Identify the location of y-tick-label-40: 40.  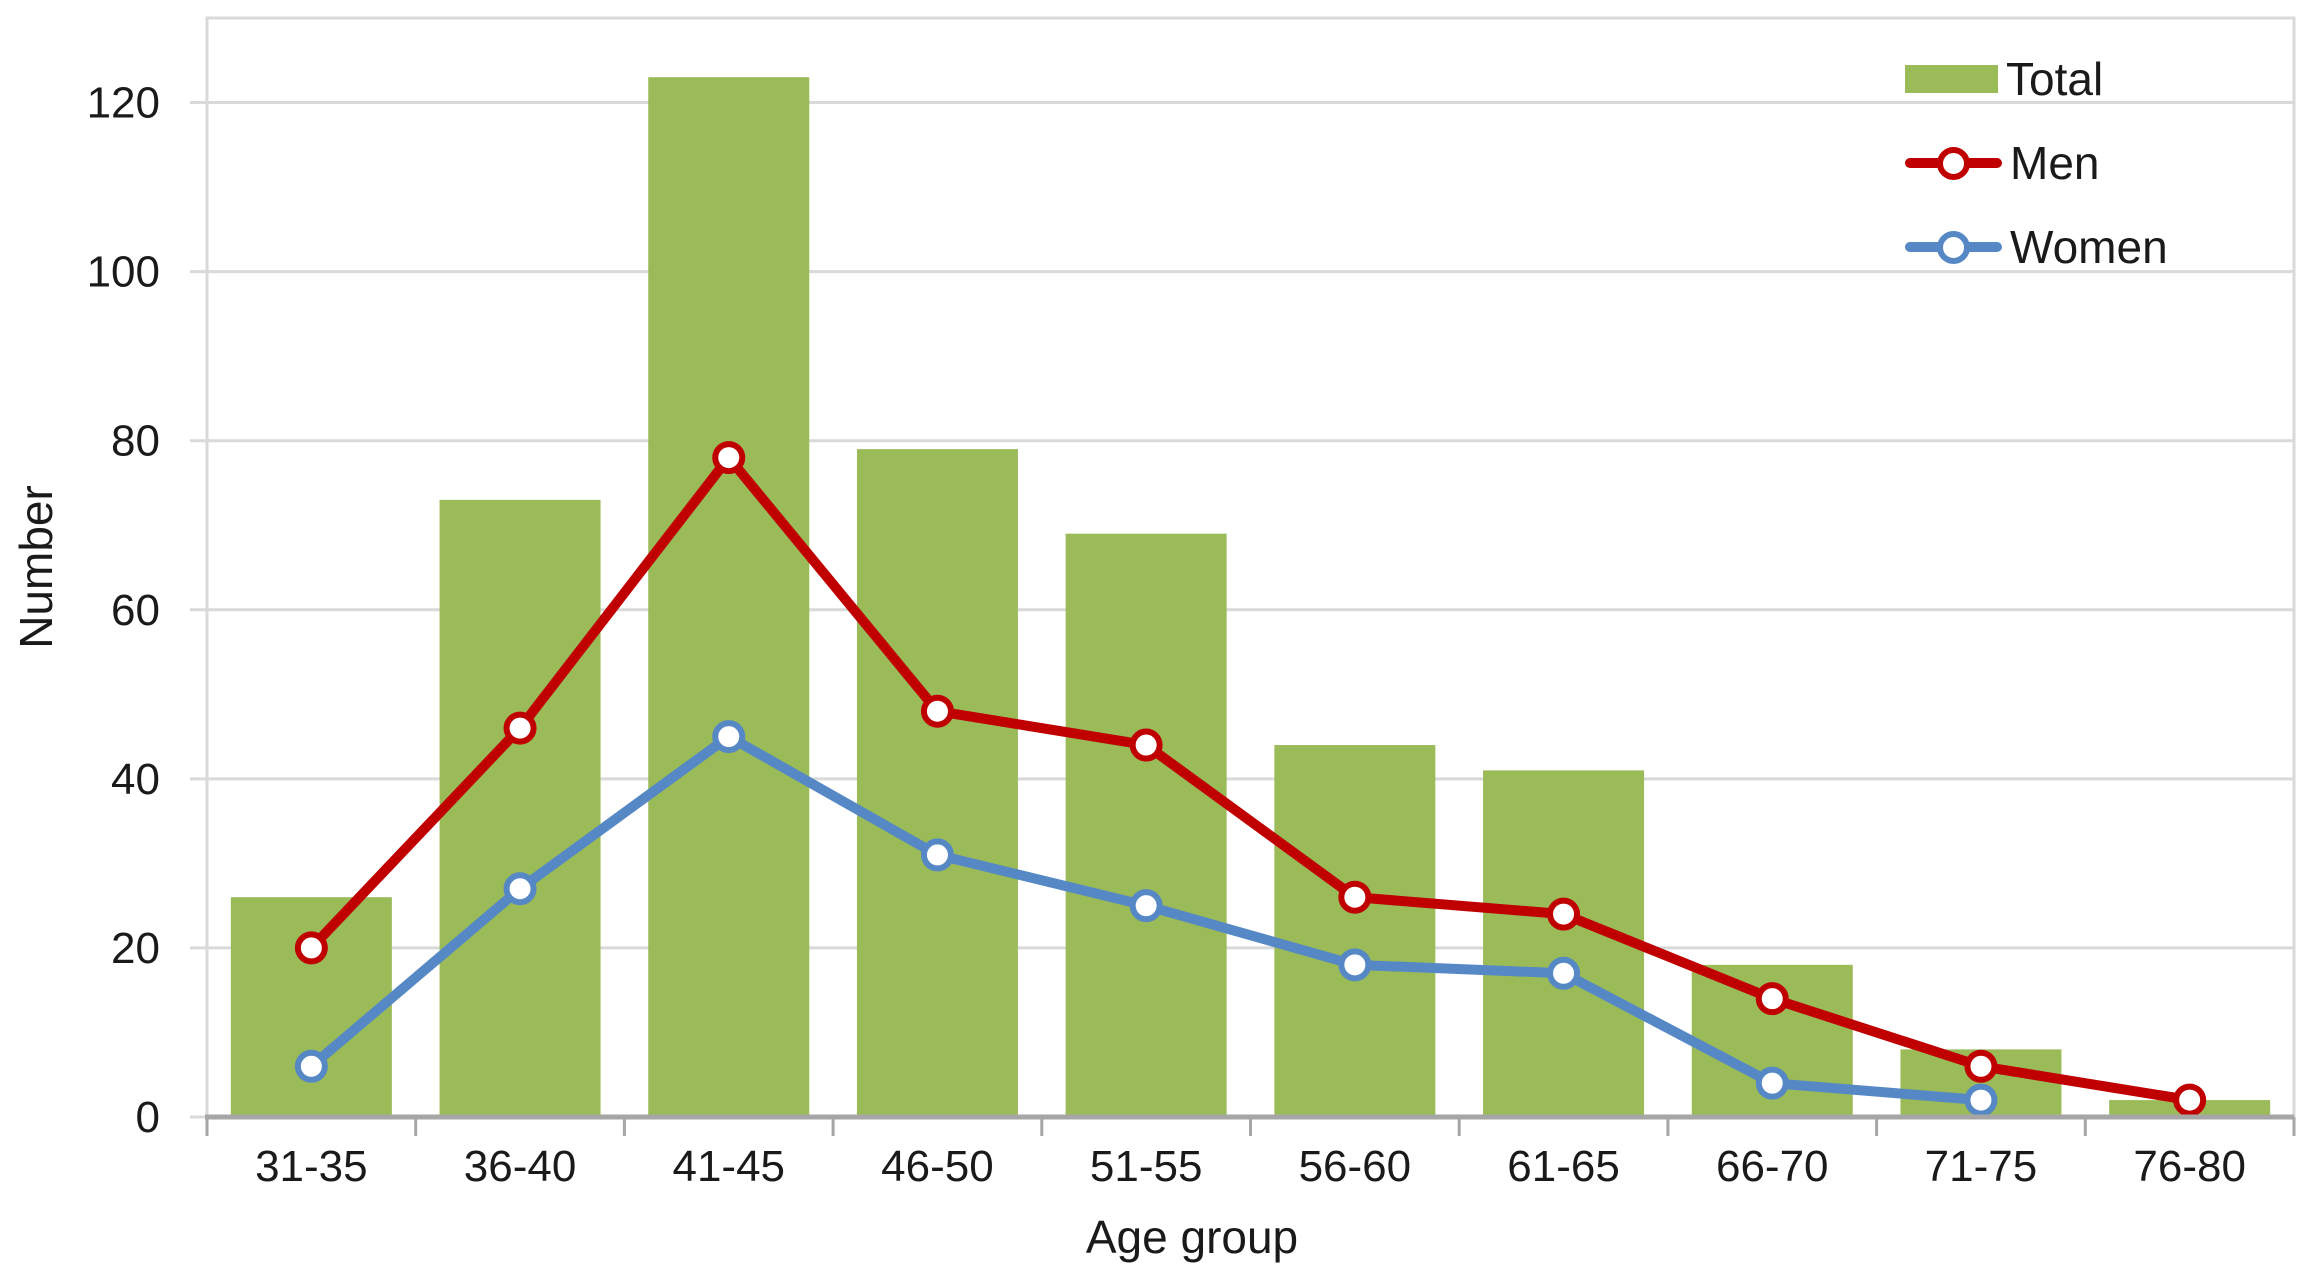
(135, 779).